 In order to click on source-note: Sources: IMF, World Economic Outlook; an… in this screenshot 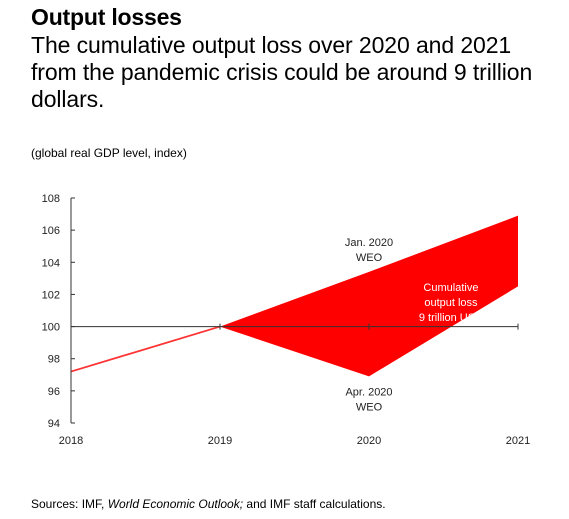, I will do `click(208, 504)`.